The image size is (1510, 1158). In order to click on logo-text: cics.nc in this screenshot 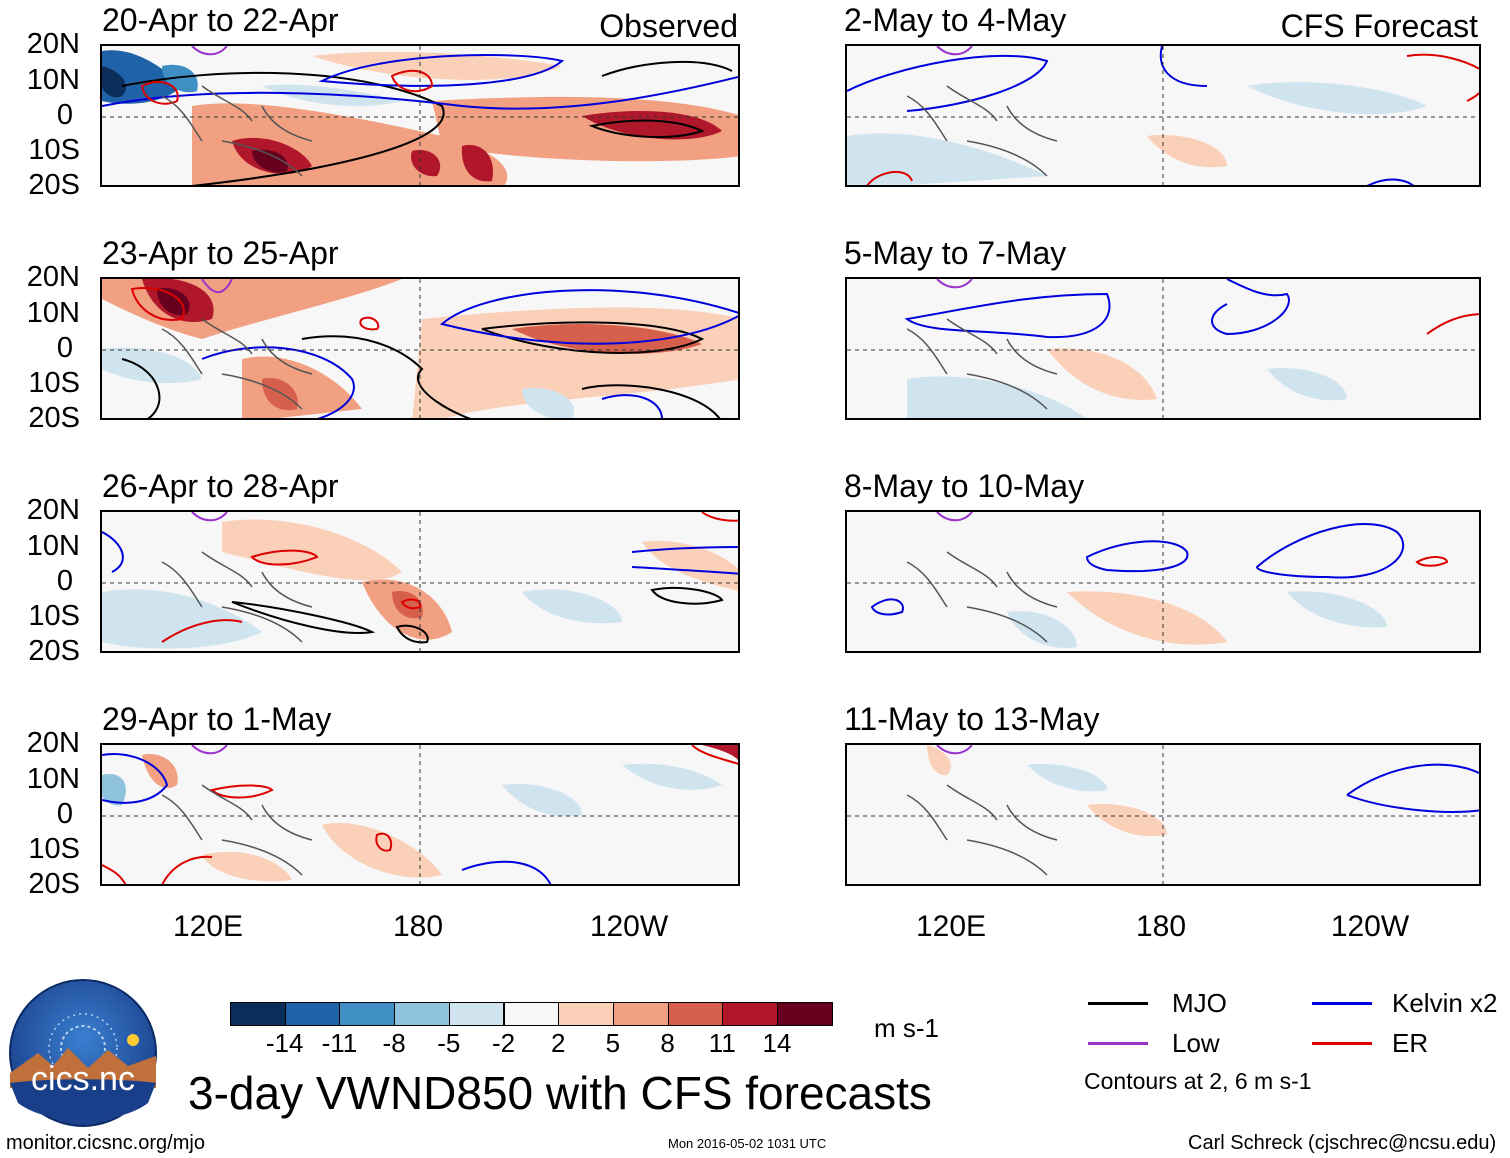, I will do `click(83, 1079)`.